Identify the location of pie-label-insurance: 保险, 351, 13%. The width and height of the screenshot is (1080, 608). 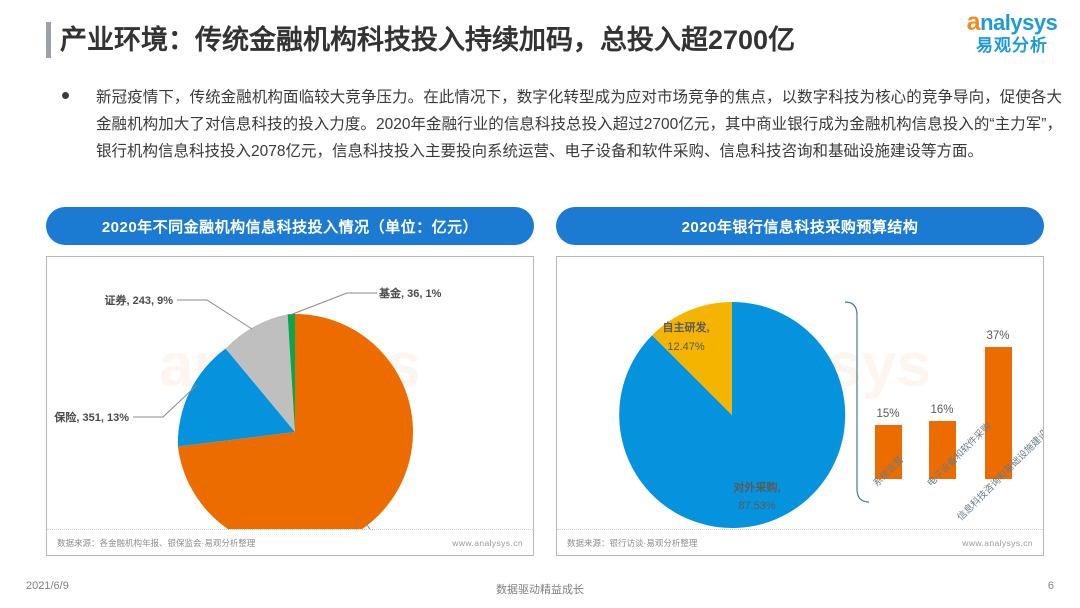
(91, 417).